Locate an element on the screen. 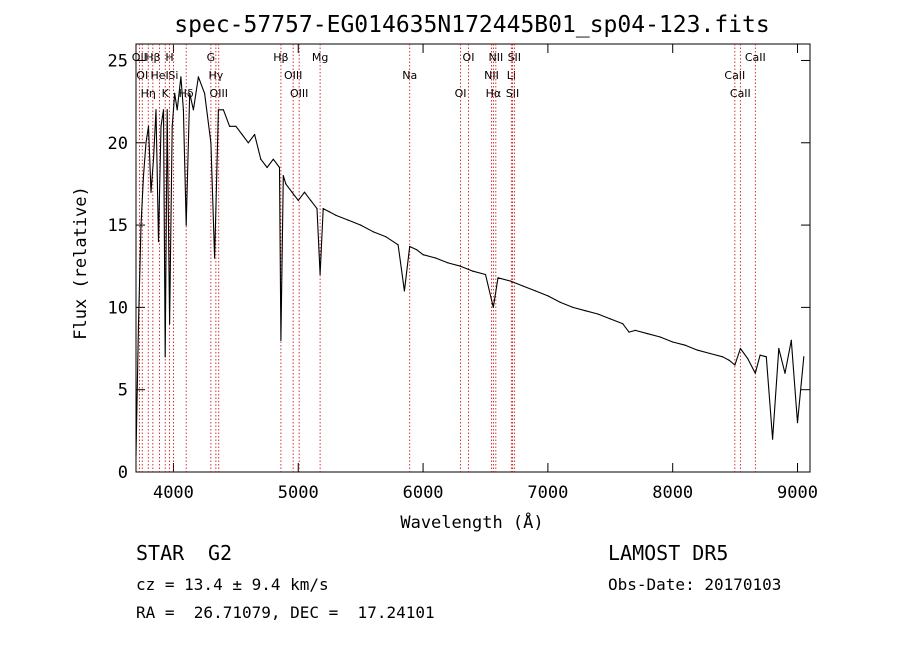 This screenshot has height=649, width=900. x-tick-label: 8000 is located at coordinates (672, 493).